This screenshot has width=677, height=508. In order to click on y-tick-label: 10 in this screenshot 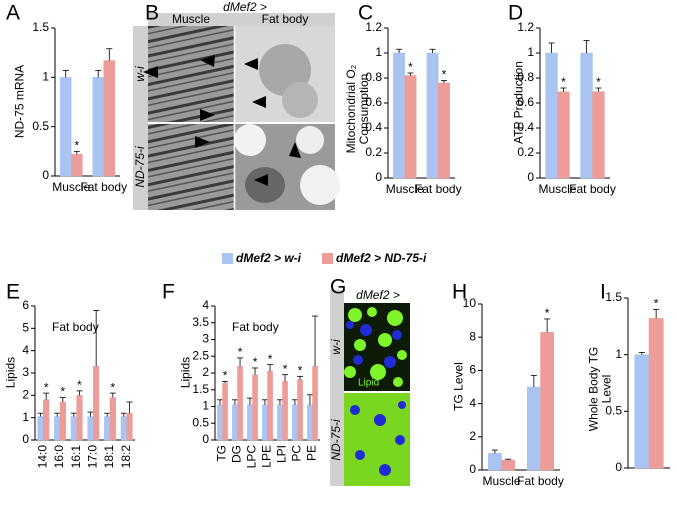, I will do `click(470, 303)`.